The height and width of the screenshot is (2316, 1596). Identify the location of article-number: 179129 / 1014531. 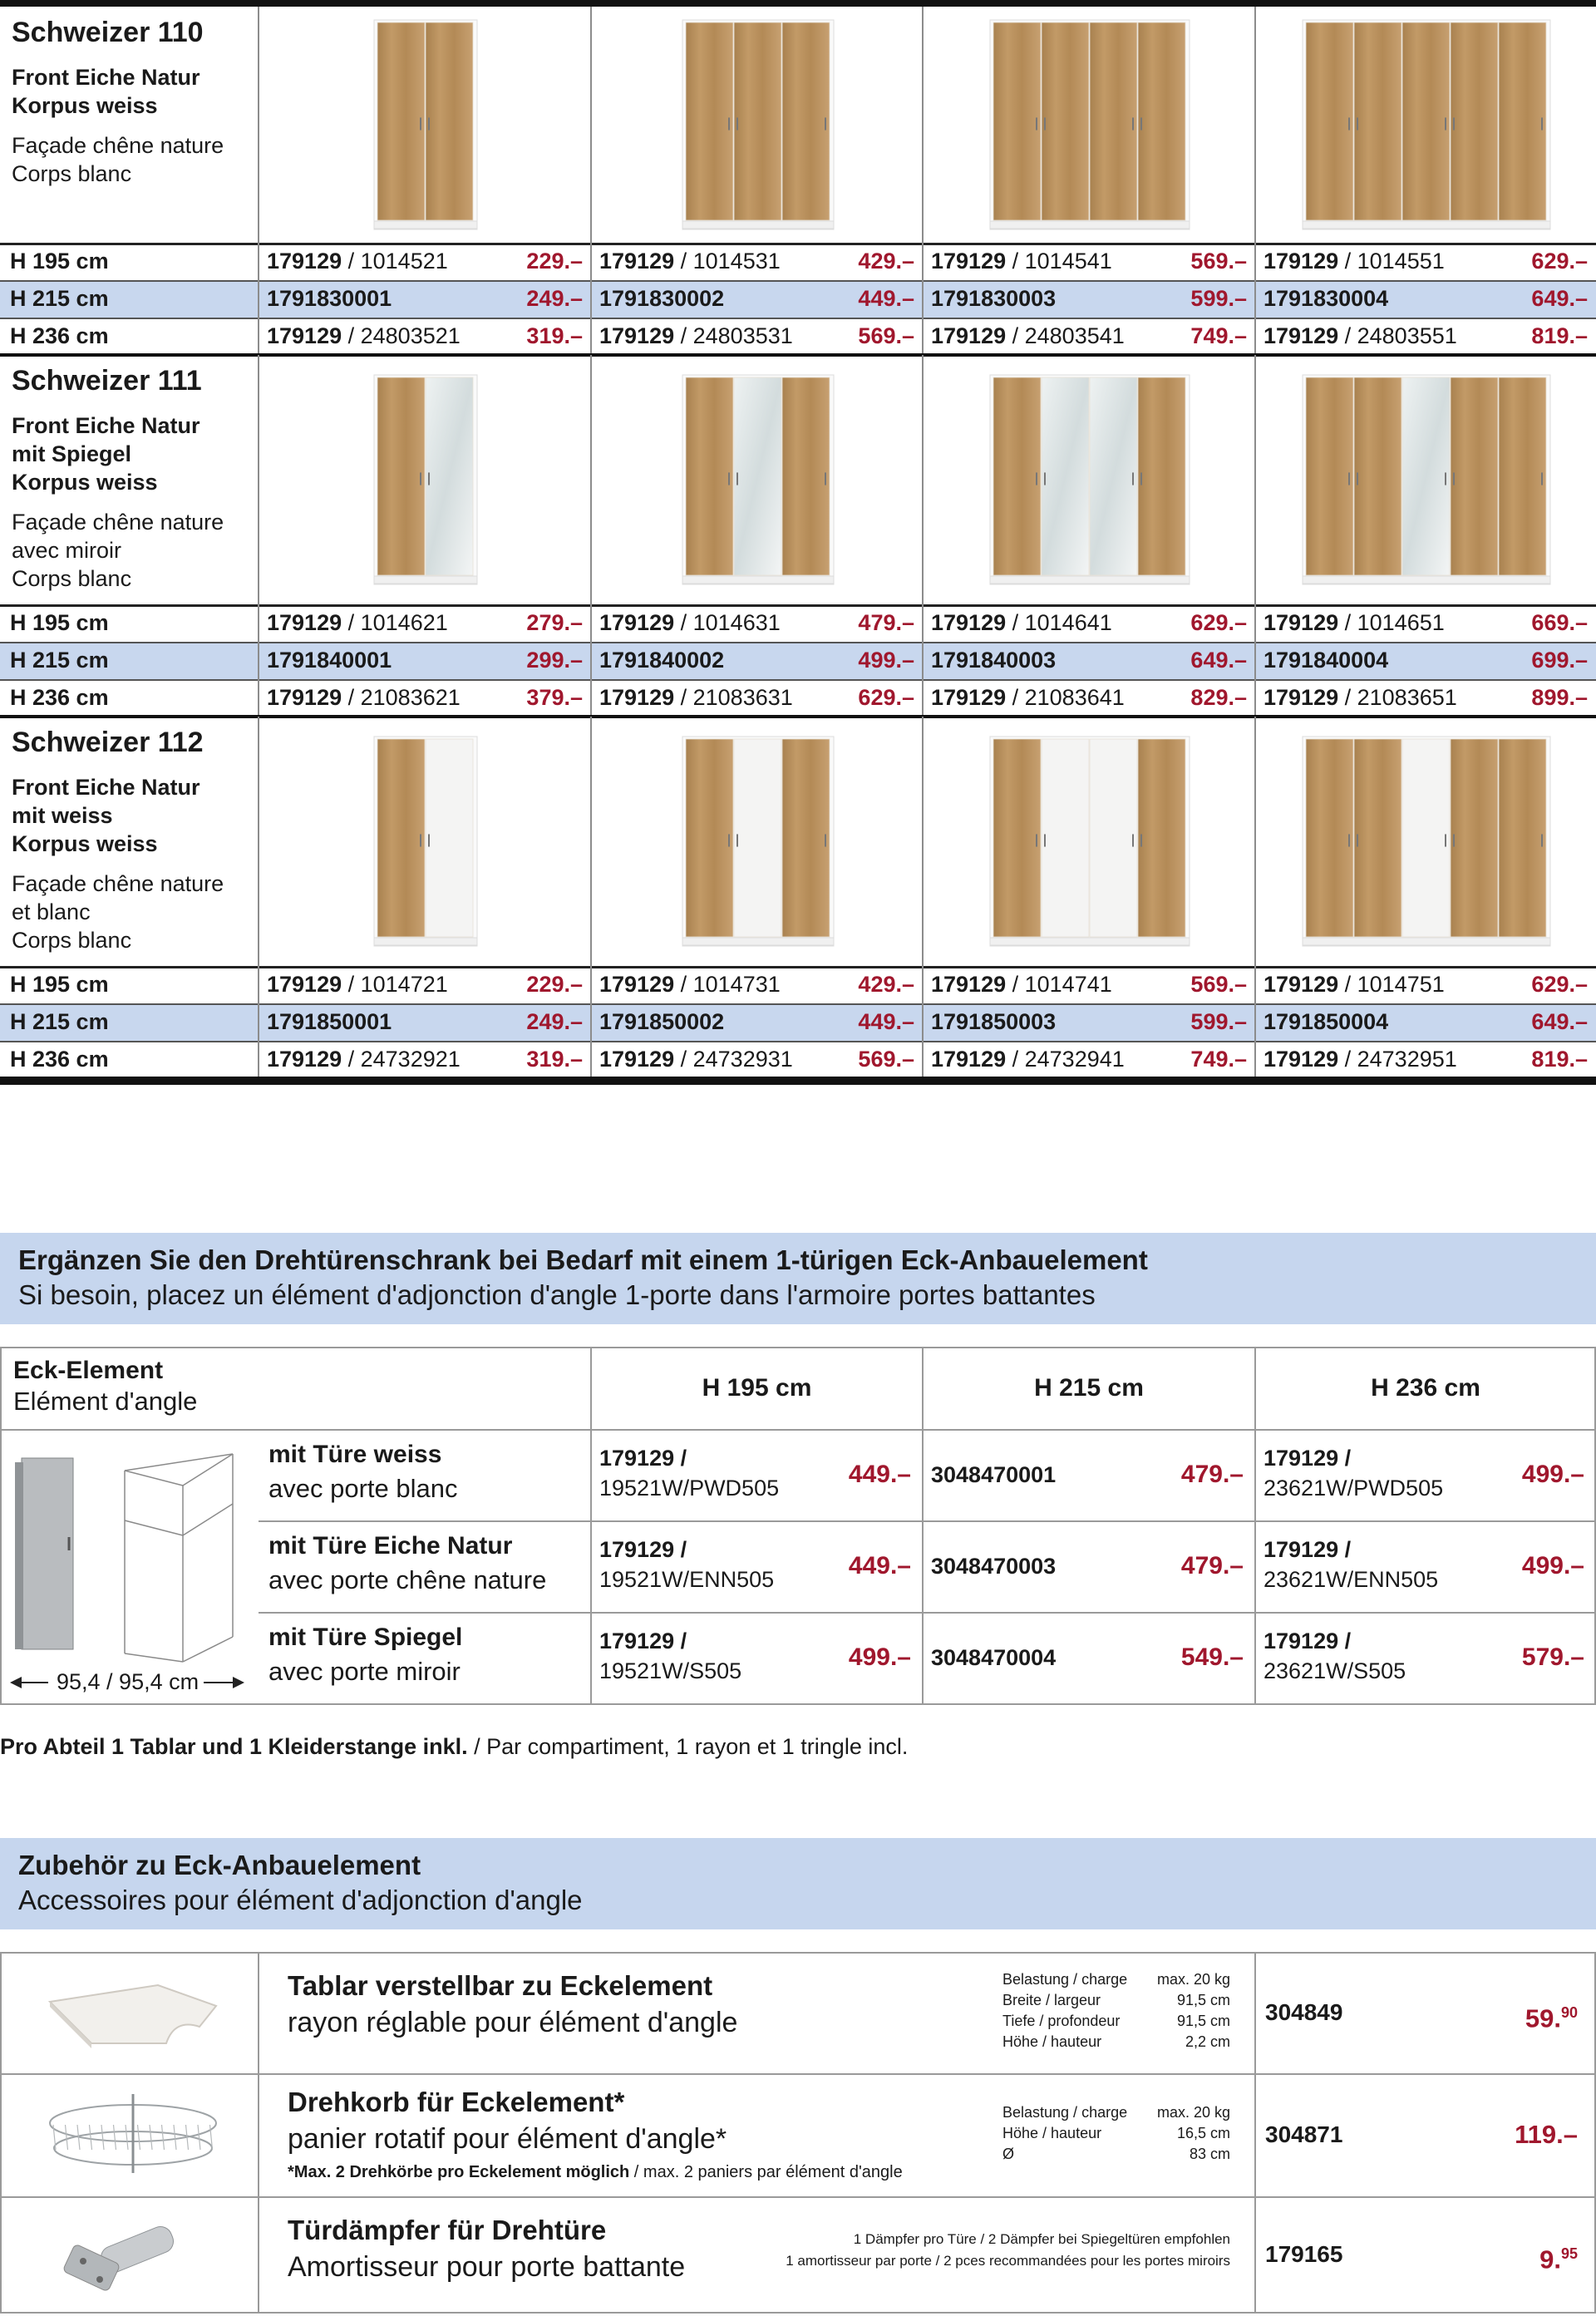
(690, 261).